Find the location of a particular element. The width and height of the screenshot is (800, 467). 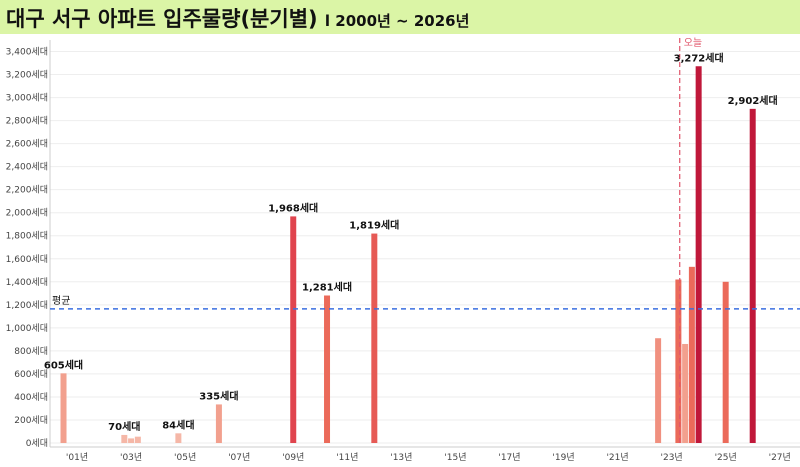

chart-title-text: 대구 서구 아파트 입주물량(분기별) is located at coordinates (162, 19).